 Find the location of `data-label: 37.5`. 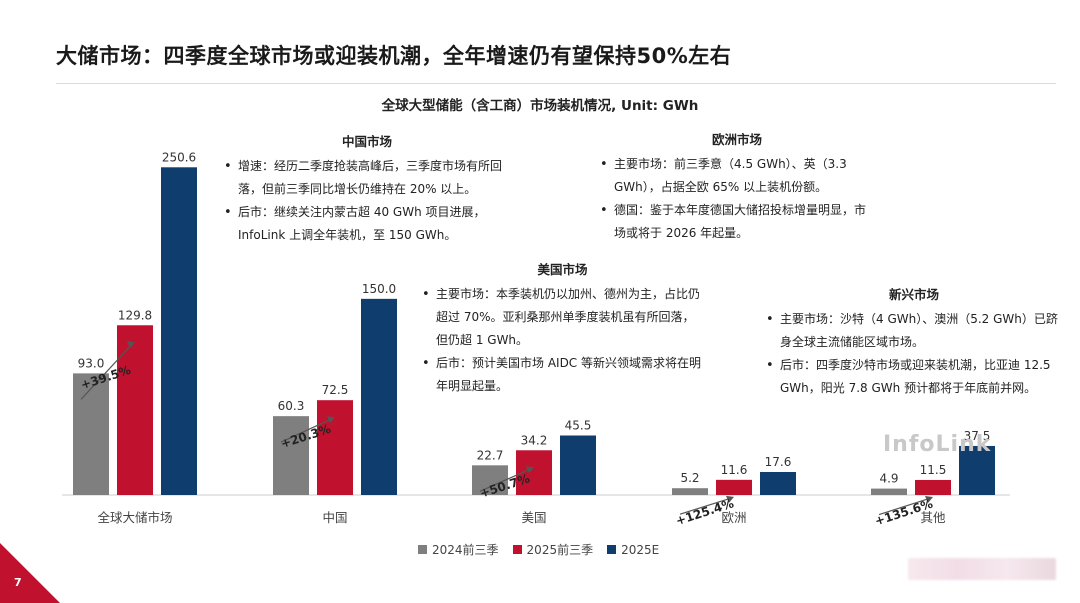

data-label: 37.5 is located at coordinates (977, 436).